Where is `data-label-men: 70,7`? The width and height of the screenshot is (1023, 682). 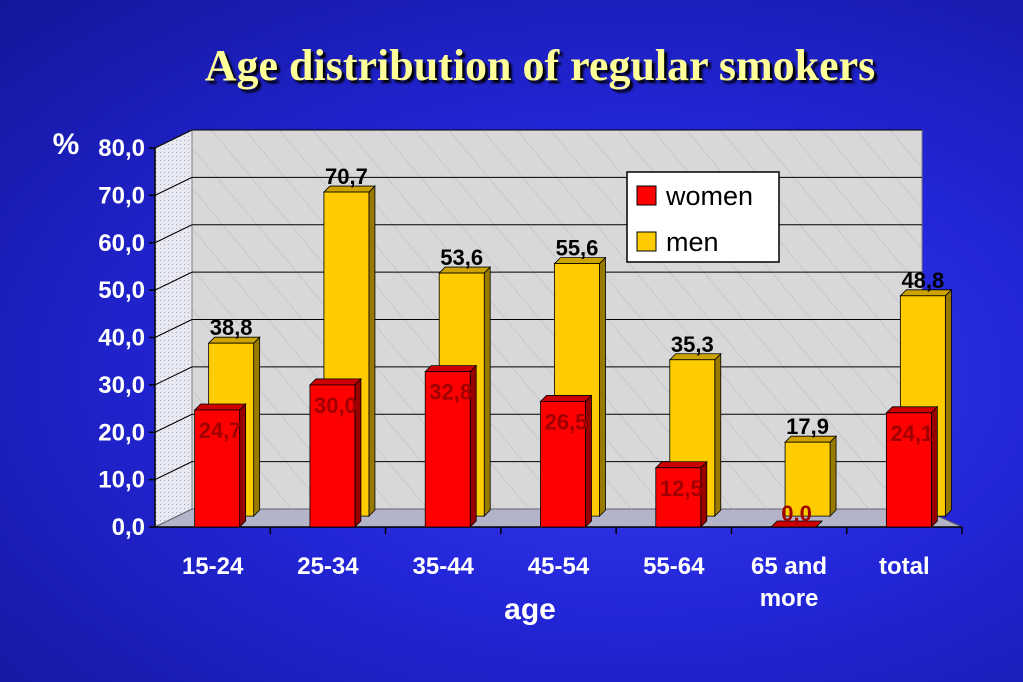
data-label-men: 70,7 is located at coordinates (346, 176).